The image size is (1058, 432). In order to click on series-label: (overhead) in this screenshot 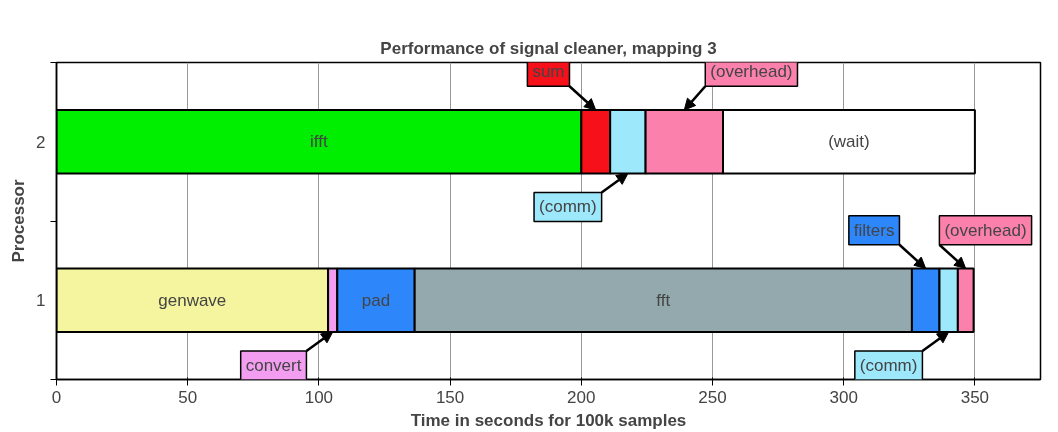, I will do `click(751, 72)`.